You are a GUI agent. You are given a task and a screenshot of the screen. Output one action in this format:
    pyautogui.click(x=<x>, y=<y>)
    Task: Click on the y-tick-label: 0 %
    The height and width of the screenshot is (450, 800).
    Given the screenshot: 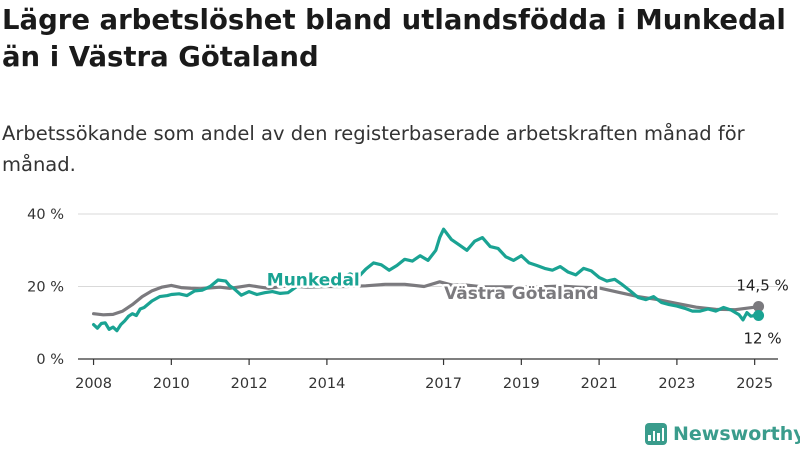 What is the action you would take?
    pyautogui.click(x=50, y=360)
    